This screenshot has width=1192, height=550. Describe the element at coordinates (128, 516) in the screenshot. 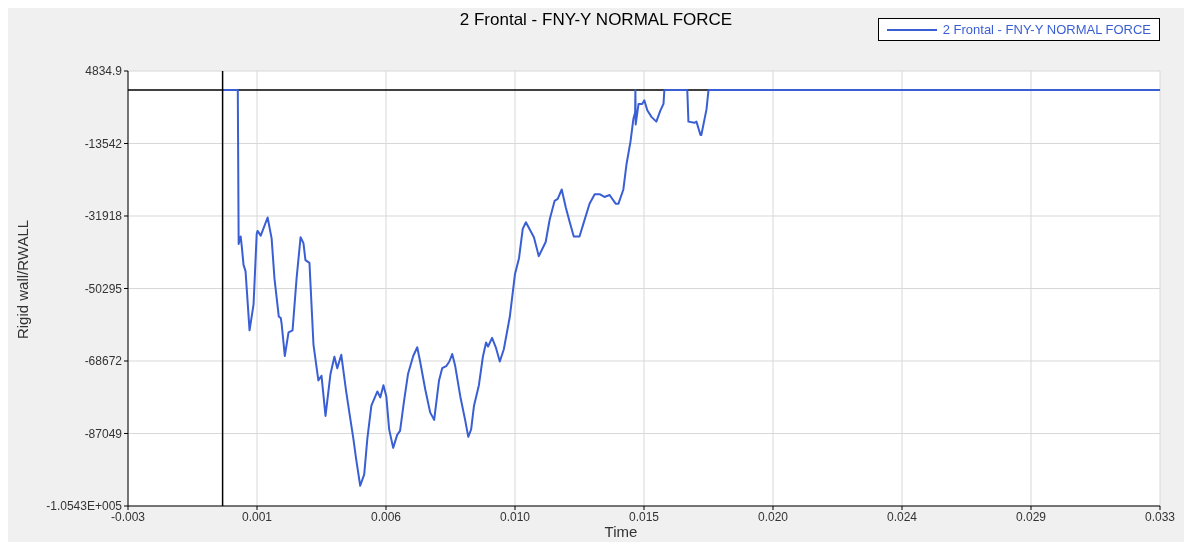

I see `x-tick-label: -0.003` at that location.